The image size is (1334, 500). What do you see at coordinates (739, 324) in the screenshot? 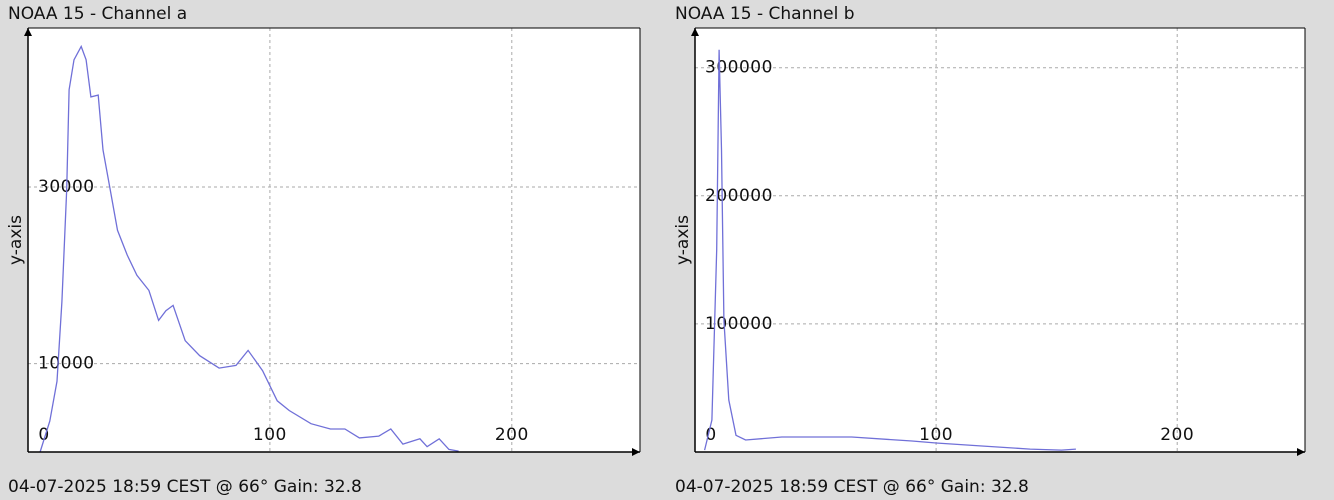
I see `y-tick-label: 100000` at bounding box center [739, 324].